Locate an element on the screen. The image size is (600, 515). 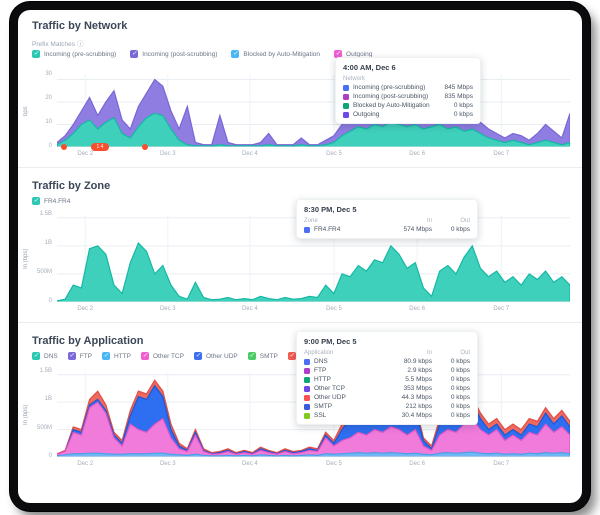
legend-checkbox-dns: DNS is located at coordinates (45, 356).